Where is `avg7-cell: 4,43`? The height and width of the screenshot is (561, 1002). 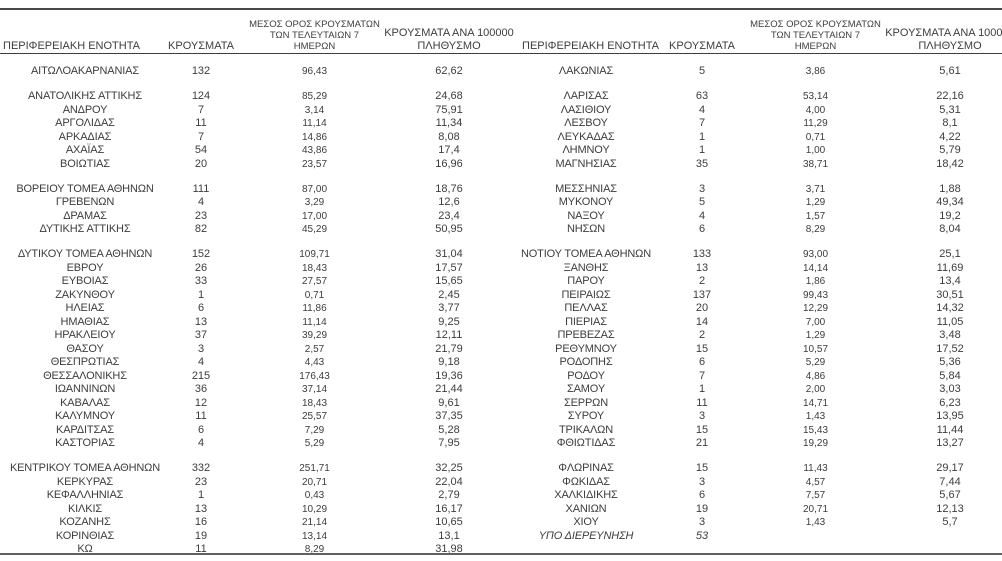 avg7-cell: 4,43 is located at coordinates (314, 363).